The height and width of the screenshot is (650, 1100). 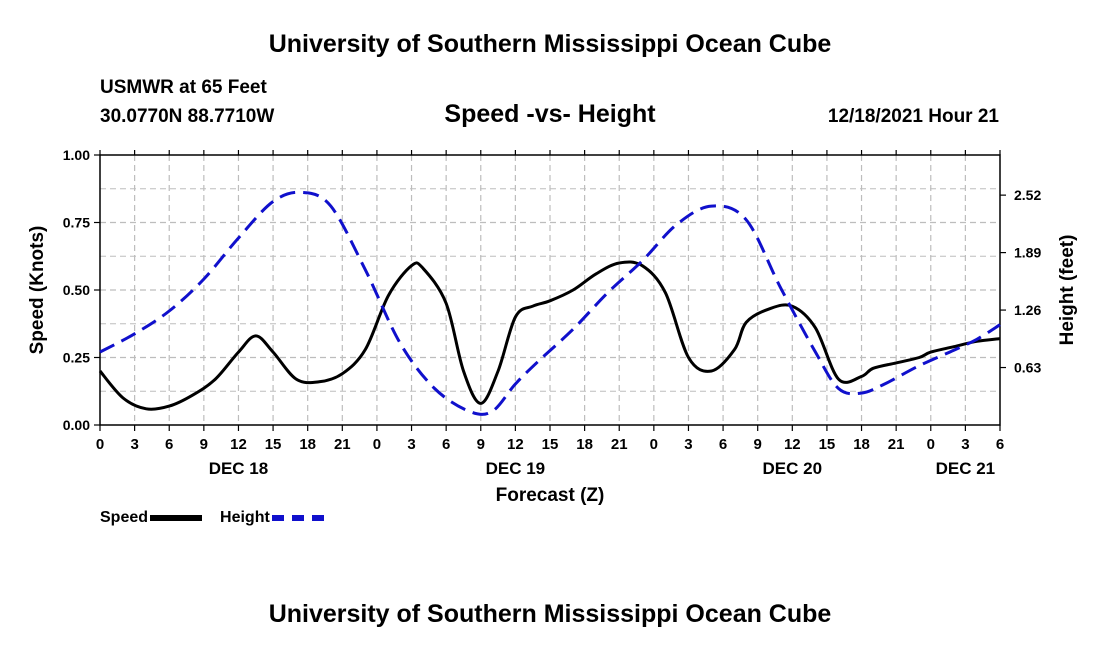 What do you see at coordinates (76, 290) in the screenshot?
I see `y-tick-label: 0.50` at bounding box center [76, 290].